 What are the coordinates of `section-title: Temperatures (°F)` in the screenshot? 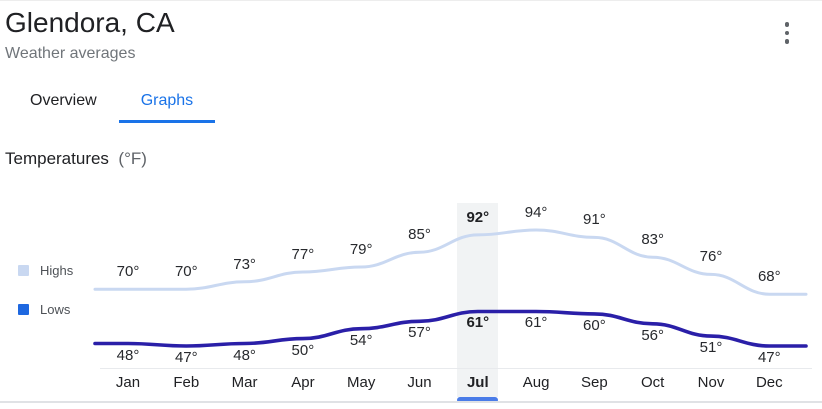 It's located at (76, 159).